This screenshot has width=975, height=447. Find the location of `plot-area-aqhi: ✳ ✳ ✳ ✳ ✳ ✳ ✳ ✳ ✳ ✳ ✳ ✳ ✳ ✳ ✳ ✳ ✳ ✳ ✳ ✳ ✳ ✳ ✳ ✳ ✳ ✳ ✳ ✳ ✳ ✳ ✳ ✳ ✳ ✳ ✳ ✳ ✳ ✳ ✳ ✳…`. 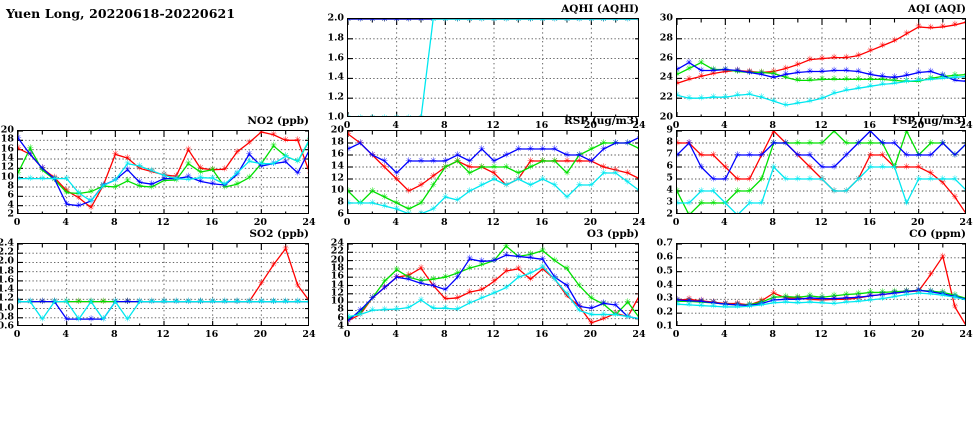

plot-area-aqhi: ✳ ✳ ✳ ✳ ✳ ✳ ✳ ✳ ✳ ✳ ✳ ✳ ✳ ✳ ✳ ✳ ✳ ✳ ✳ ✳ ✳ ✳ ✳ ✳ ✳ ✳ ✳ ✳ ✳ ✳ ✳ ✳ ✳ ✳ ✳ ✳ ✳ ✳ ✳ ✳… is located at coordinates (493, 67).